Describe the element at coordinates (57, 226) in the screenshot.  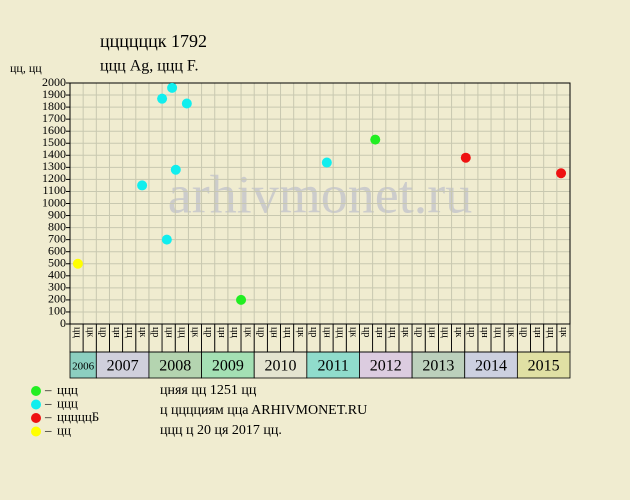
I see `y-tick-label: 800` at that location.